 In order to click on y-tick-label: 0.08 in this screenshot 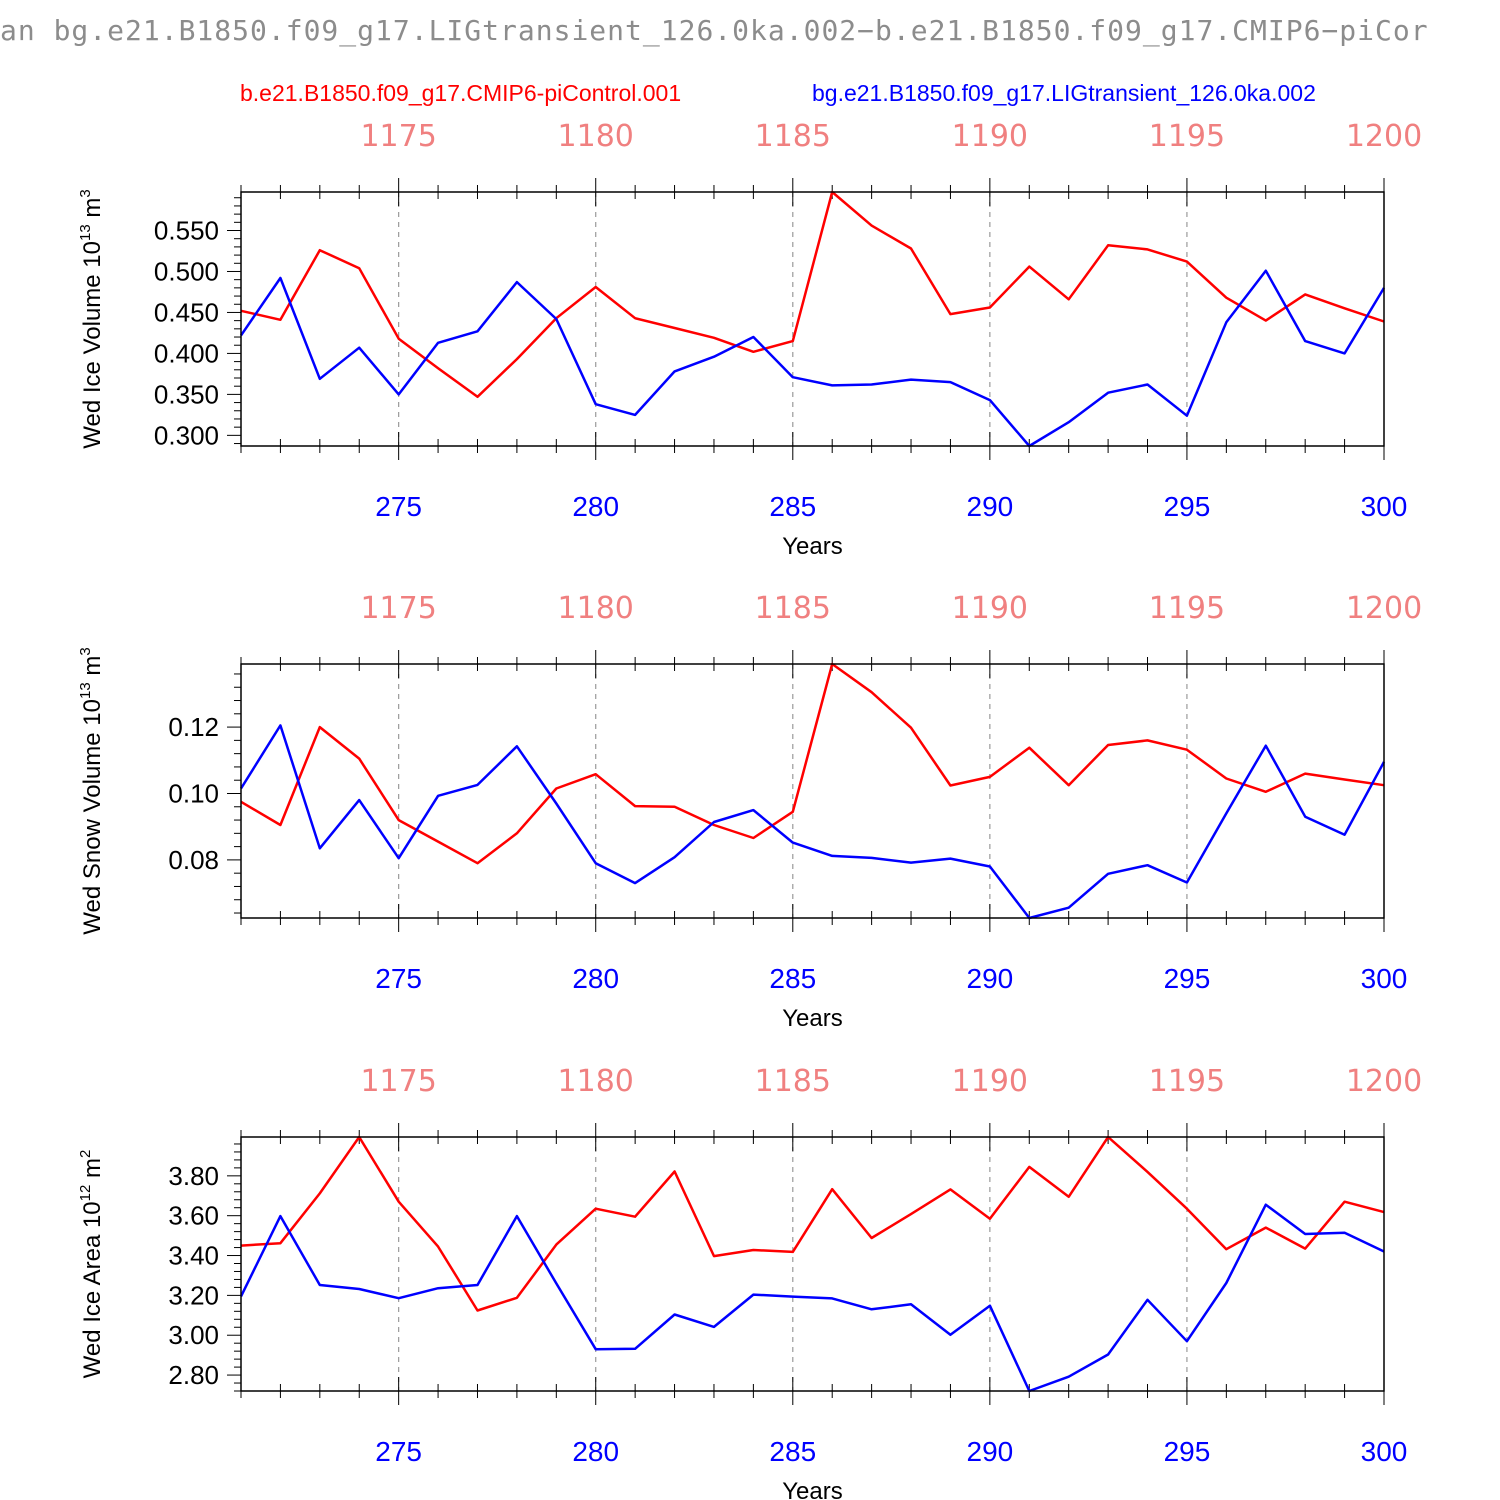, I will do `click(193, 860)`.